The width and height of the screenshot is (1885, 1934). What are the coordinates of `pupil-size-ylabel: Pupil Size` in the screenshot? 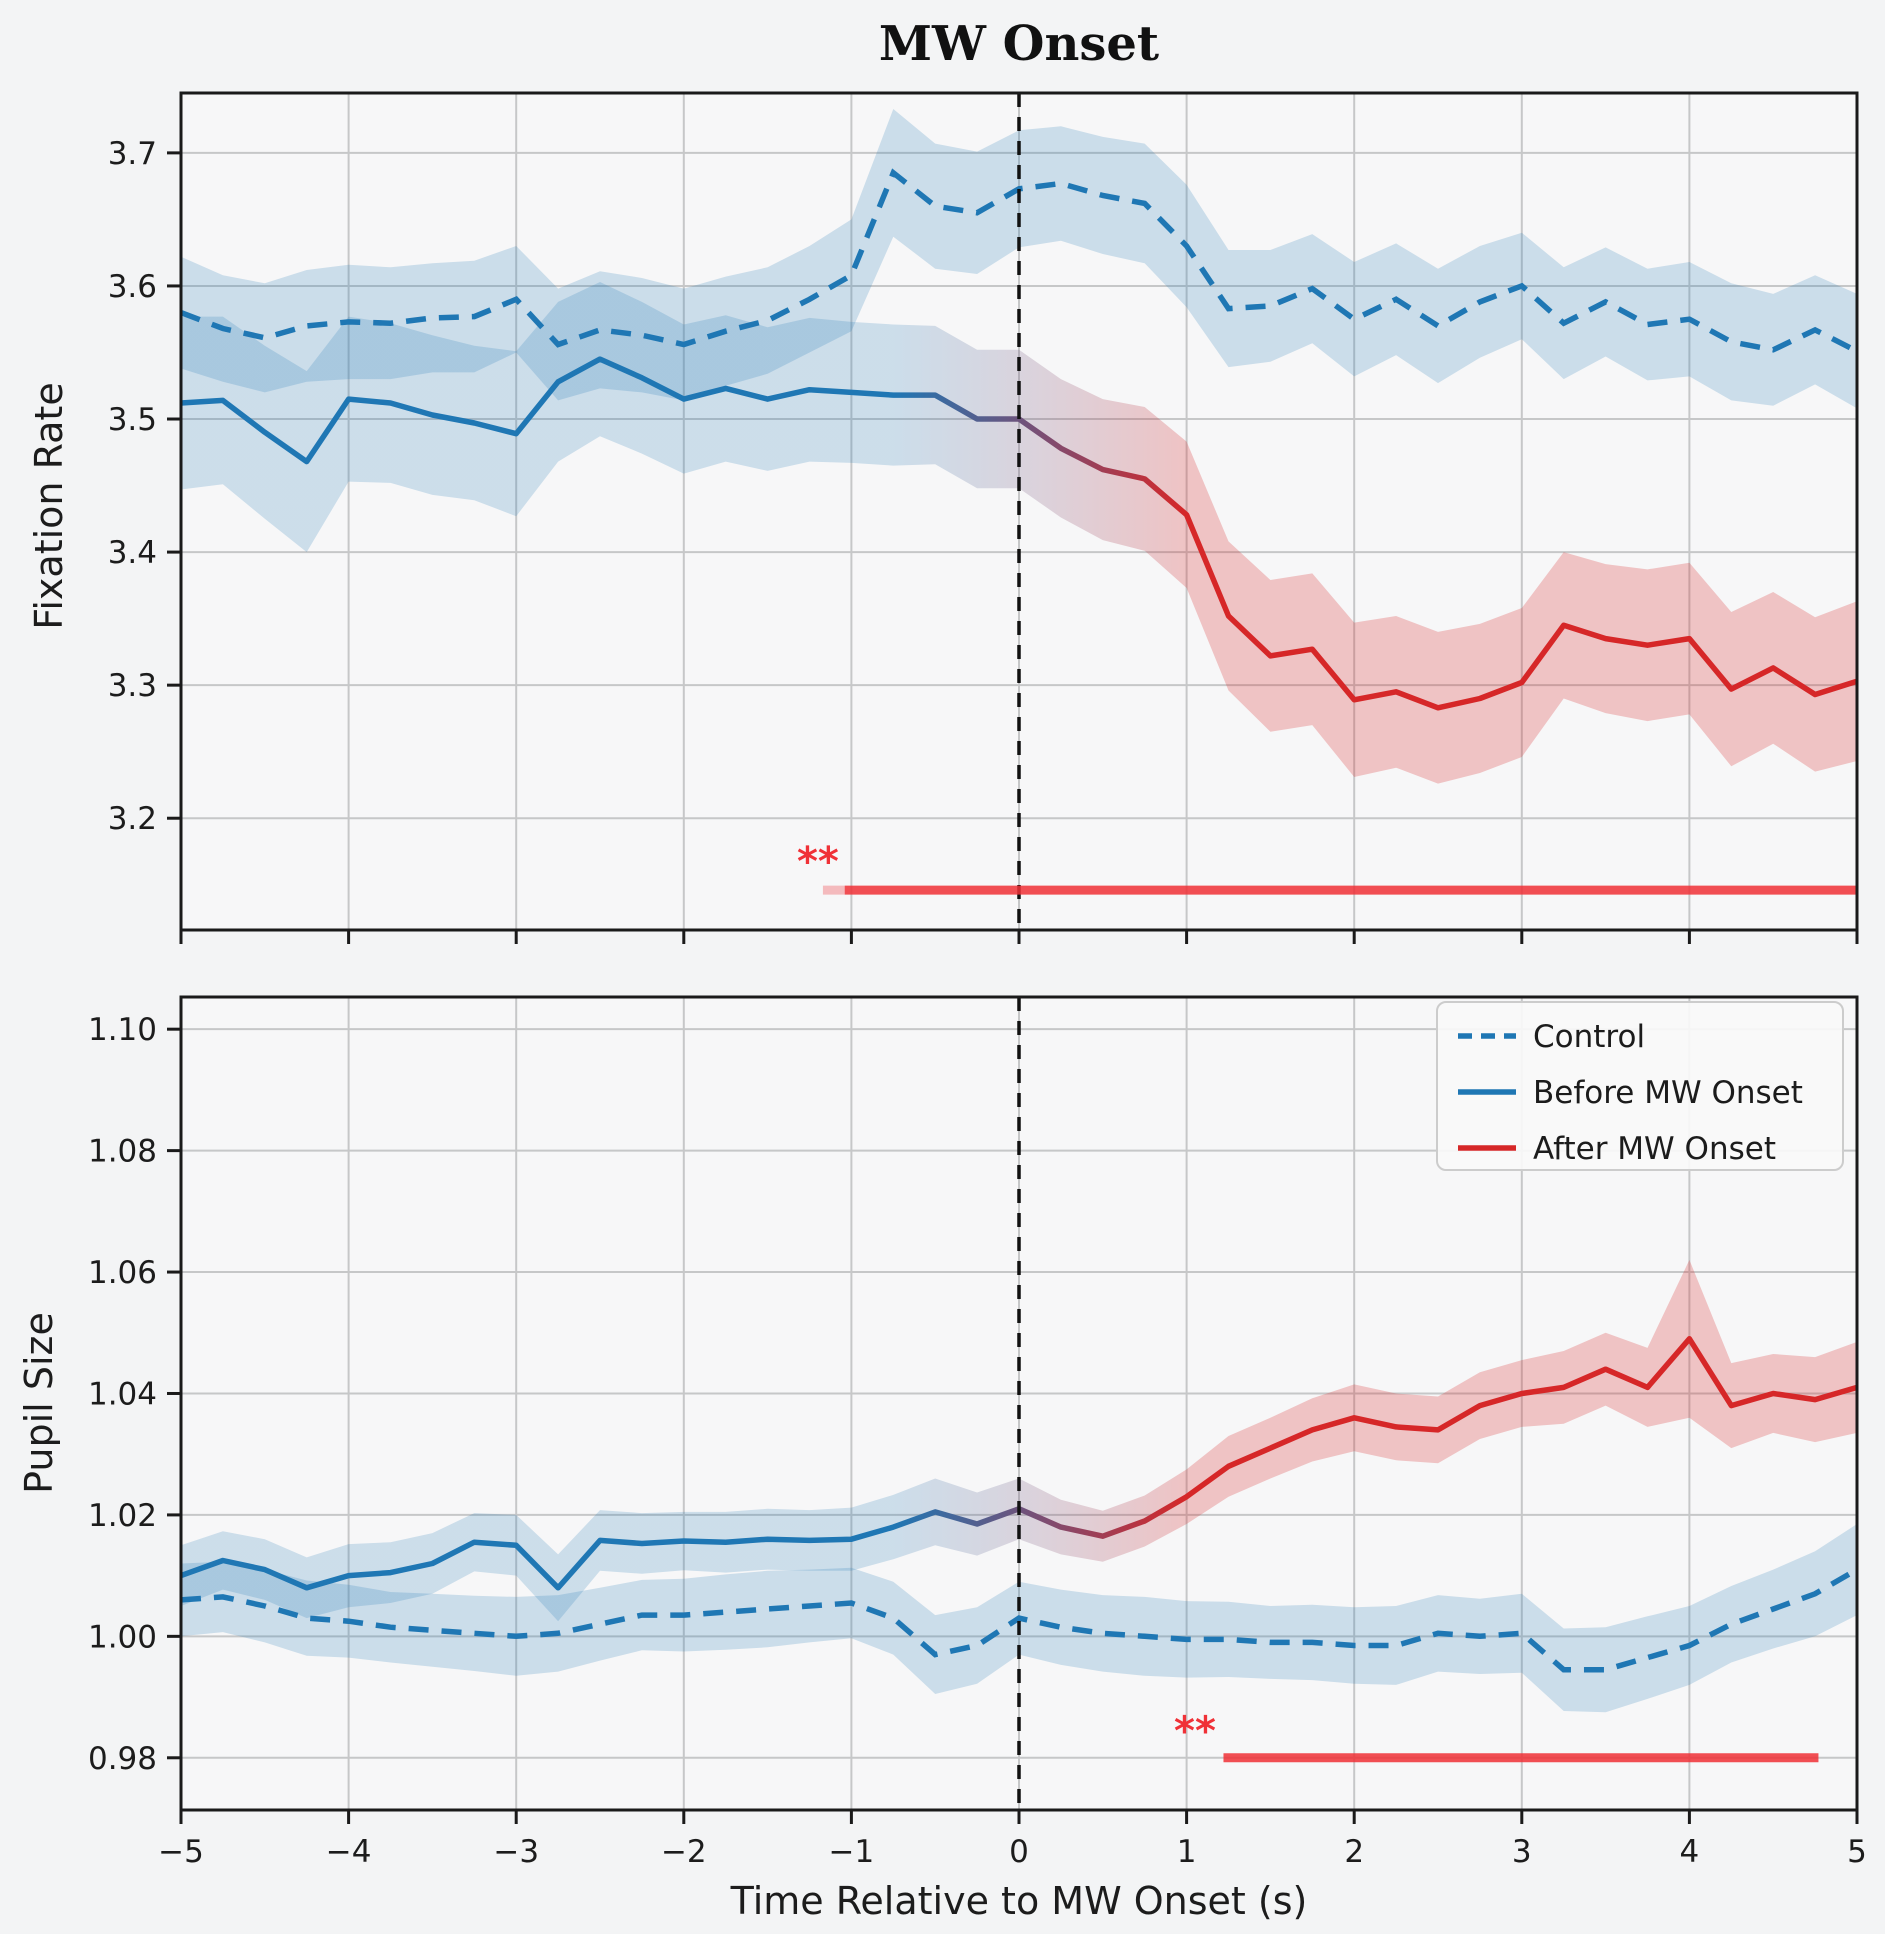 It's located at (39, 1403).